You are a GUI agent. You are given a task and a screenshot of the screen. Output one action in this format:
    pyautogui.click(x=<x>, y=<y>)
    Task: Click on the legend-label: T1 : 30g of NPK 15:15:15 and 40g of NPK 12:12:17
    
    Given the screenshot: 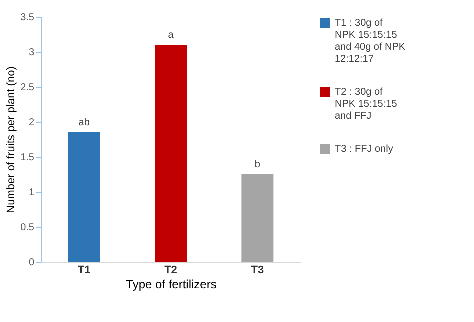 What is the action you would take?
    pyautogui.click(x=370, y=41)
    